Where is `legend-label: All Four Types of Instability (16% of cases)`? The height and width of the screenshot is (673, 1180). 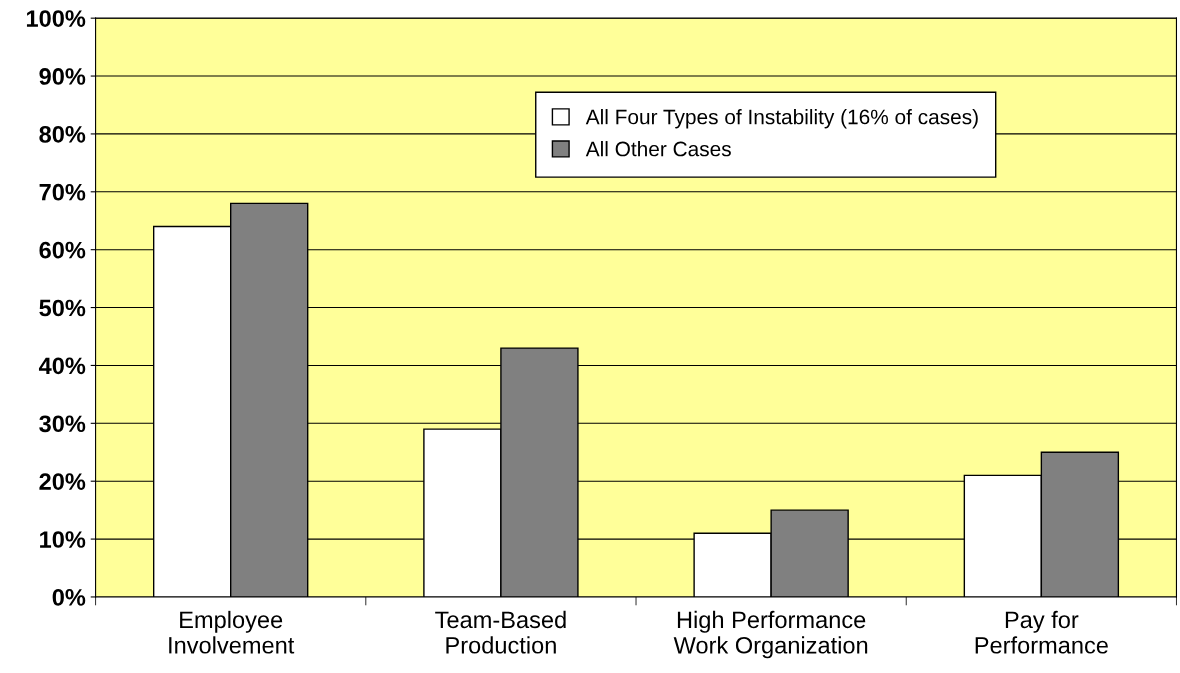 legend-label: All Four Types of Instability (16% of cases) is located at coordinates (781, 119).